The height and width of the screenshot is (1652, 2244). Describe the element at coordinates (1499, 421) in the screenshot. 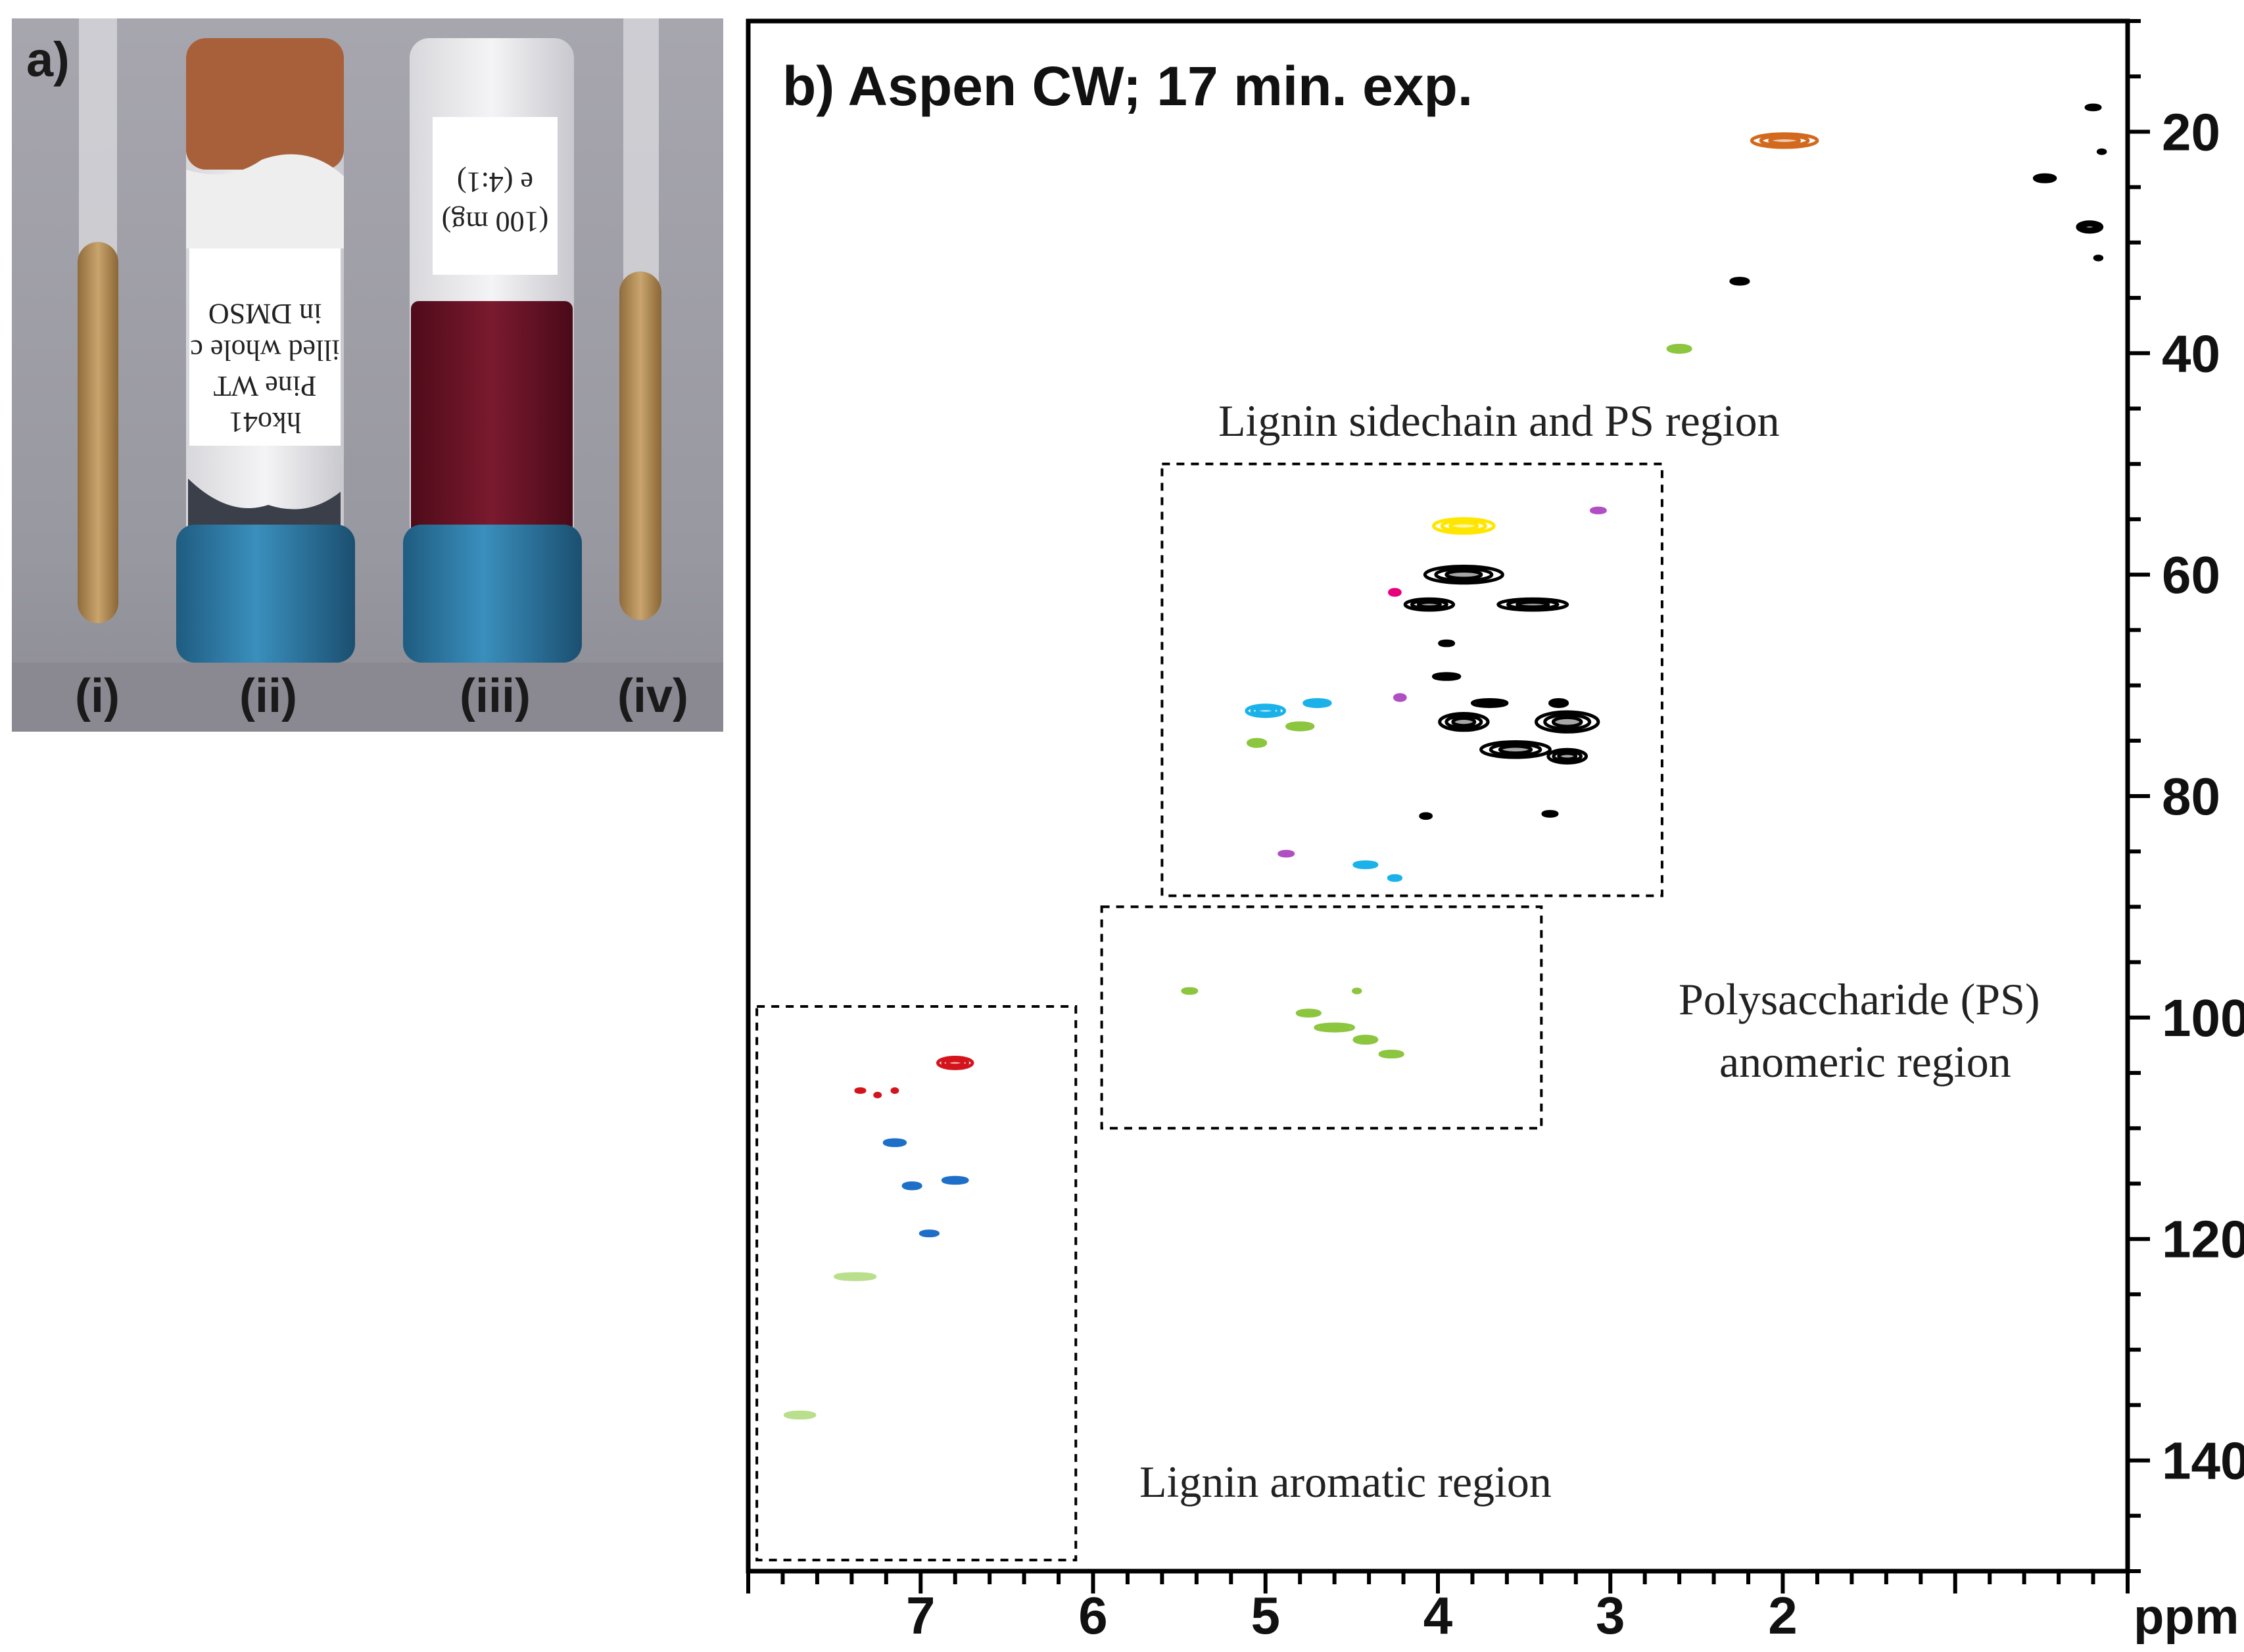

I see `region-label-sidechain: Lignin sidechain and PS region` at that location.